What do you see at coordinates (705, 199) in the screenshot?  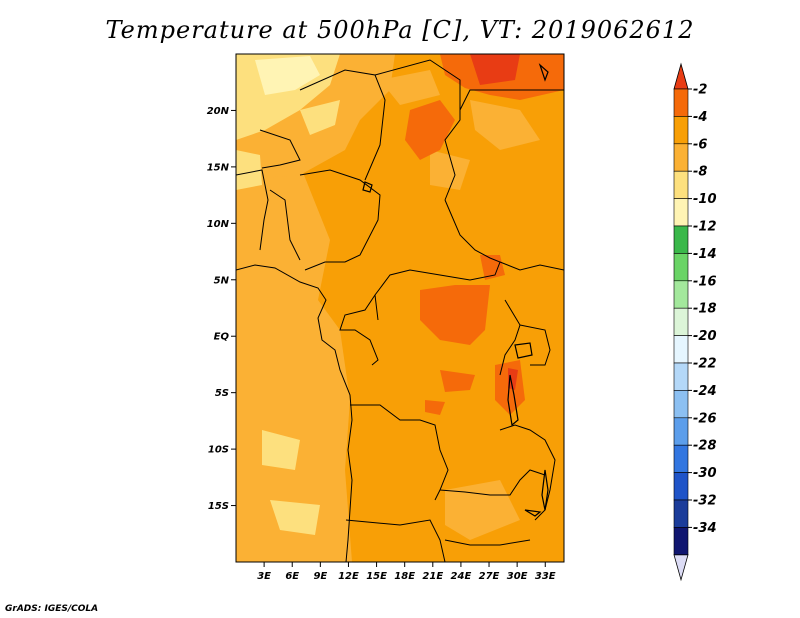 I see `colorbar-label: -10` at bounding box center [705, 199].